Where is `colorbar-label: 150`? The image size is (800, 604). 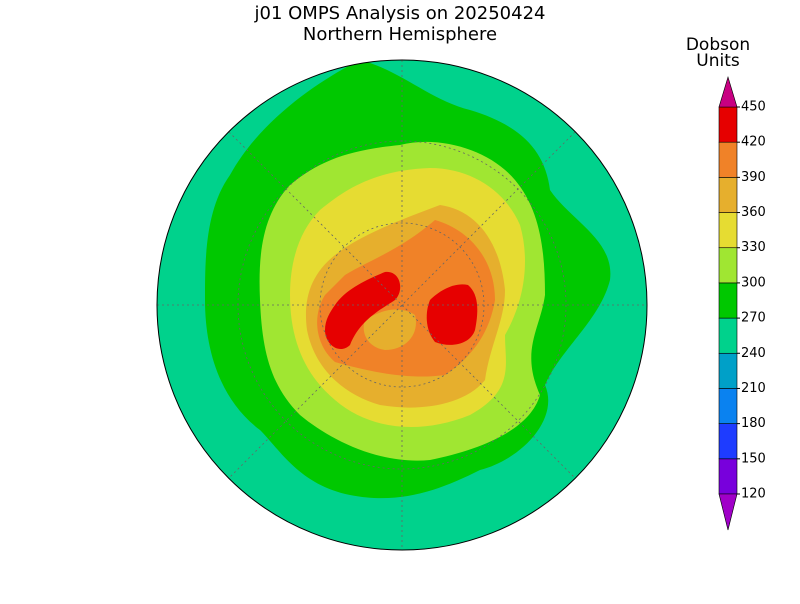
colorbar-label: 150 is located at coordinates (753, 458).